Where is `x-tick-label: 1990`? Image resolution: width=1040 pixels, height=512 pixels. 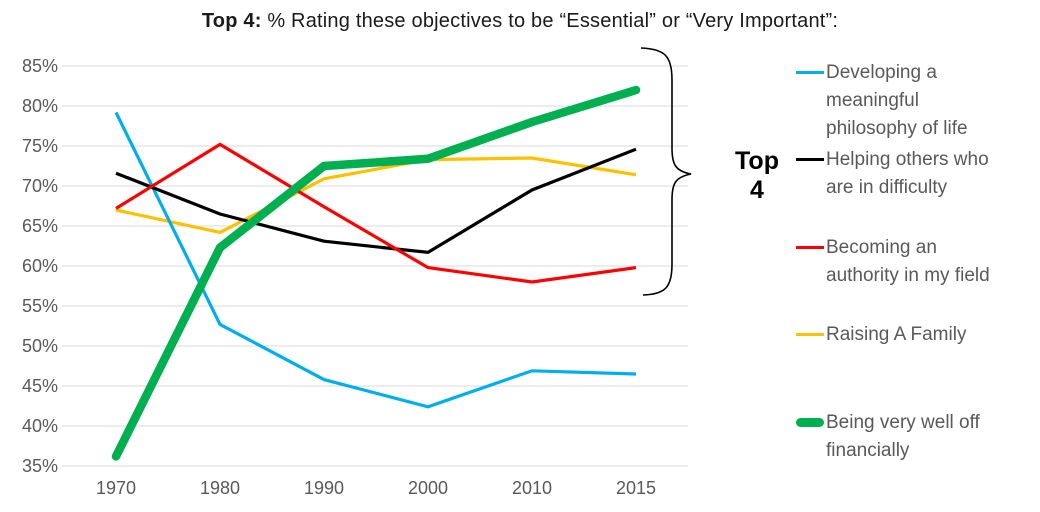 x-tick-label: 1990 is located at coordinates (324, 488).